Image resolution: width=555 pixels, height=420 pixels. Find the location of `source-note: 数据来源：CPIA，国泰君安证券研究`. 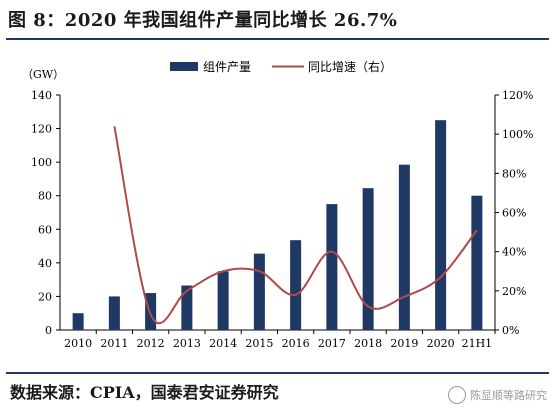

source-note: 数据来源：CPIA，国泰君安证券研究 is located at coordinates (144, 392).